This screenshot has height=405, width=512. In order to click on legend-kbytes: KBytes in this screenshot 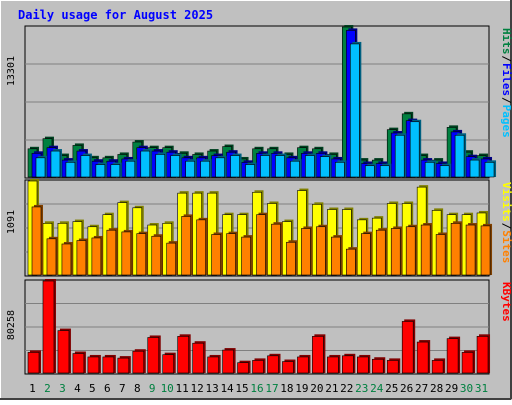, I will do `click(506, 302)`.